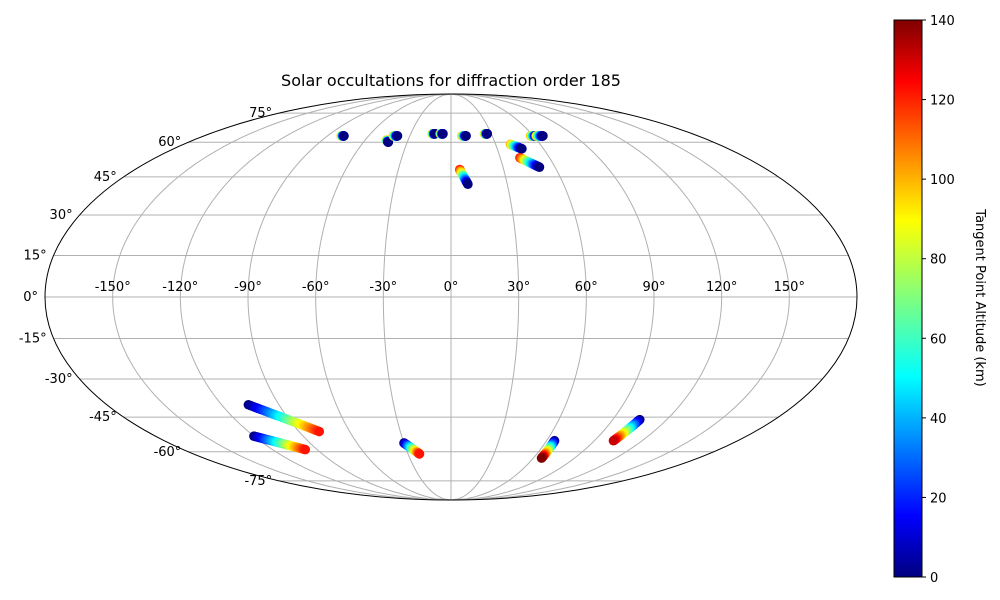 The height and width of the screenshot is (600, 1000). Describe the element at coordinates (938, 498) in the screenshot. I see `colorbar-tick-label: 20` at that location.